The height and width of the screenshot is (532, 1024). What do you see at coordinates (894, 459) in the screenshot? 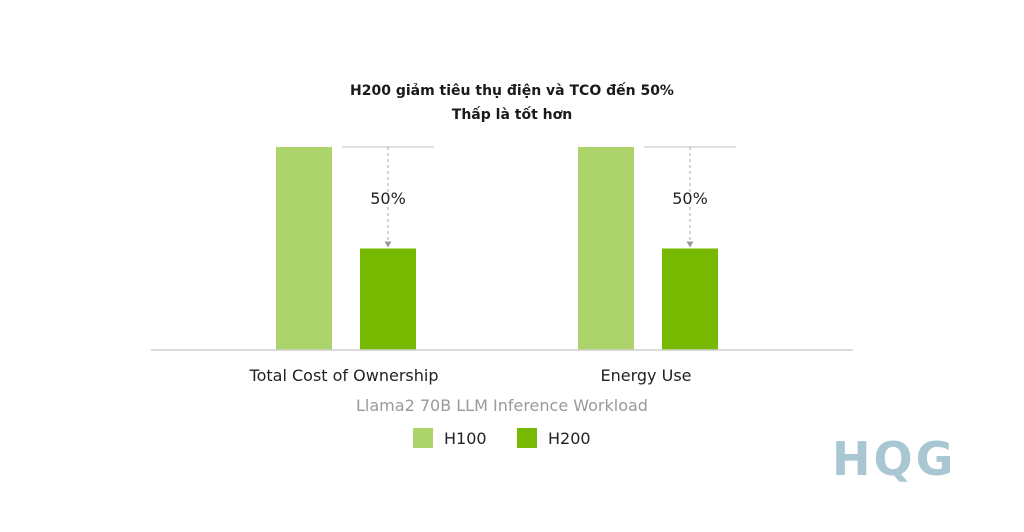
I see `watermark-logo: HQG` at bounding box center [894, 459].